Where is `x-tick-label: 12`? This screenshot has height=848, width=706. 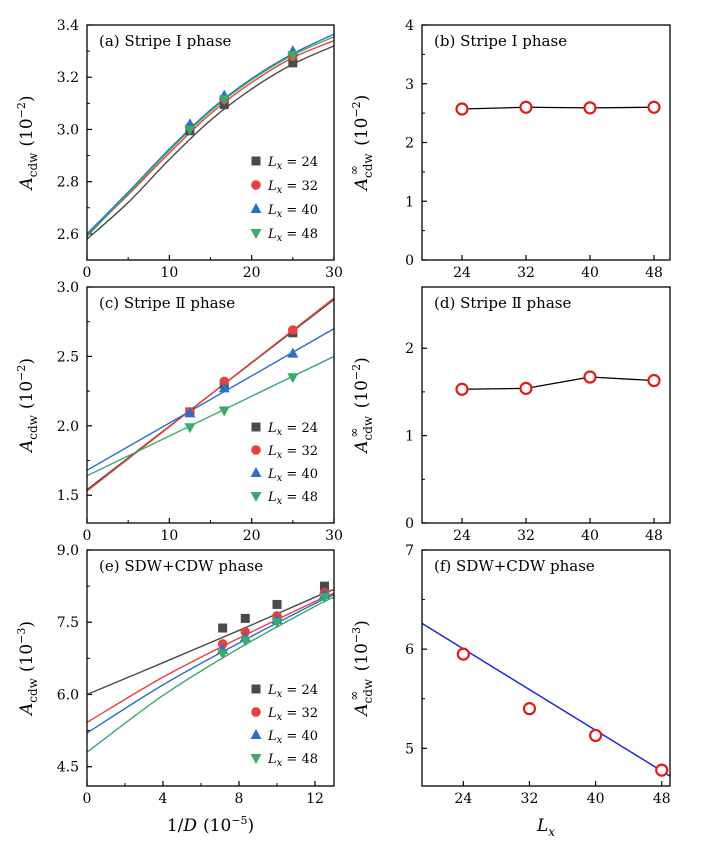 x-tick-label: 12 is located at coordinates (315, 799).